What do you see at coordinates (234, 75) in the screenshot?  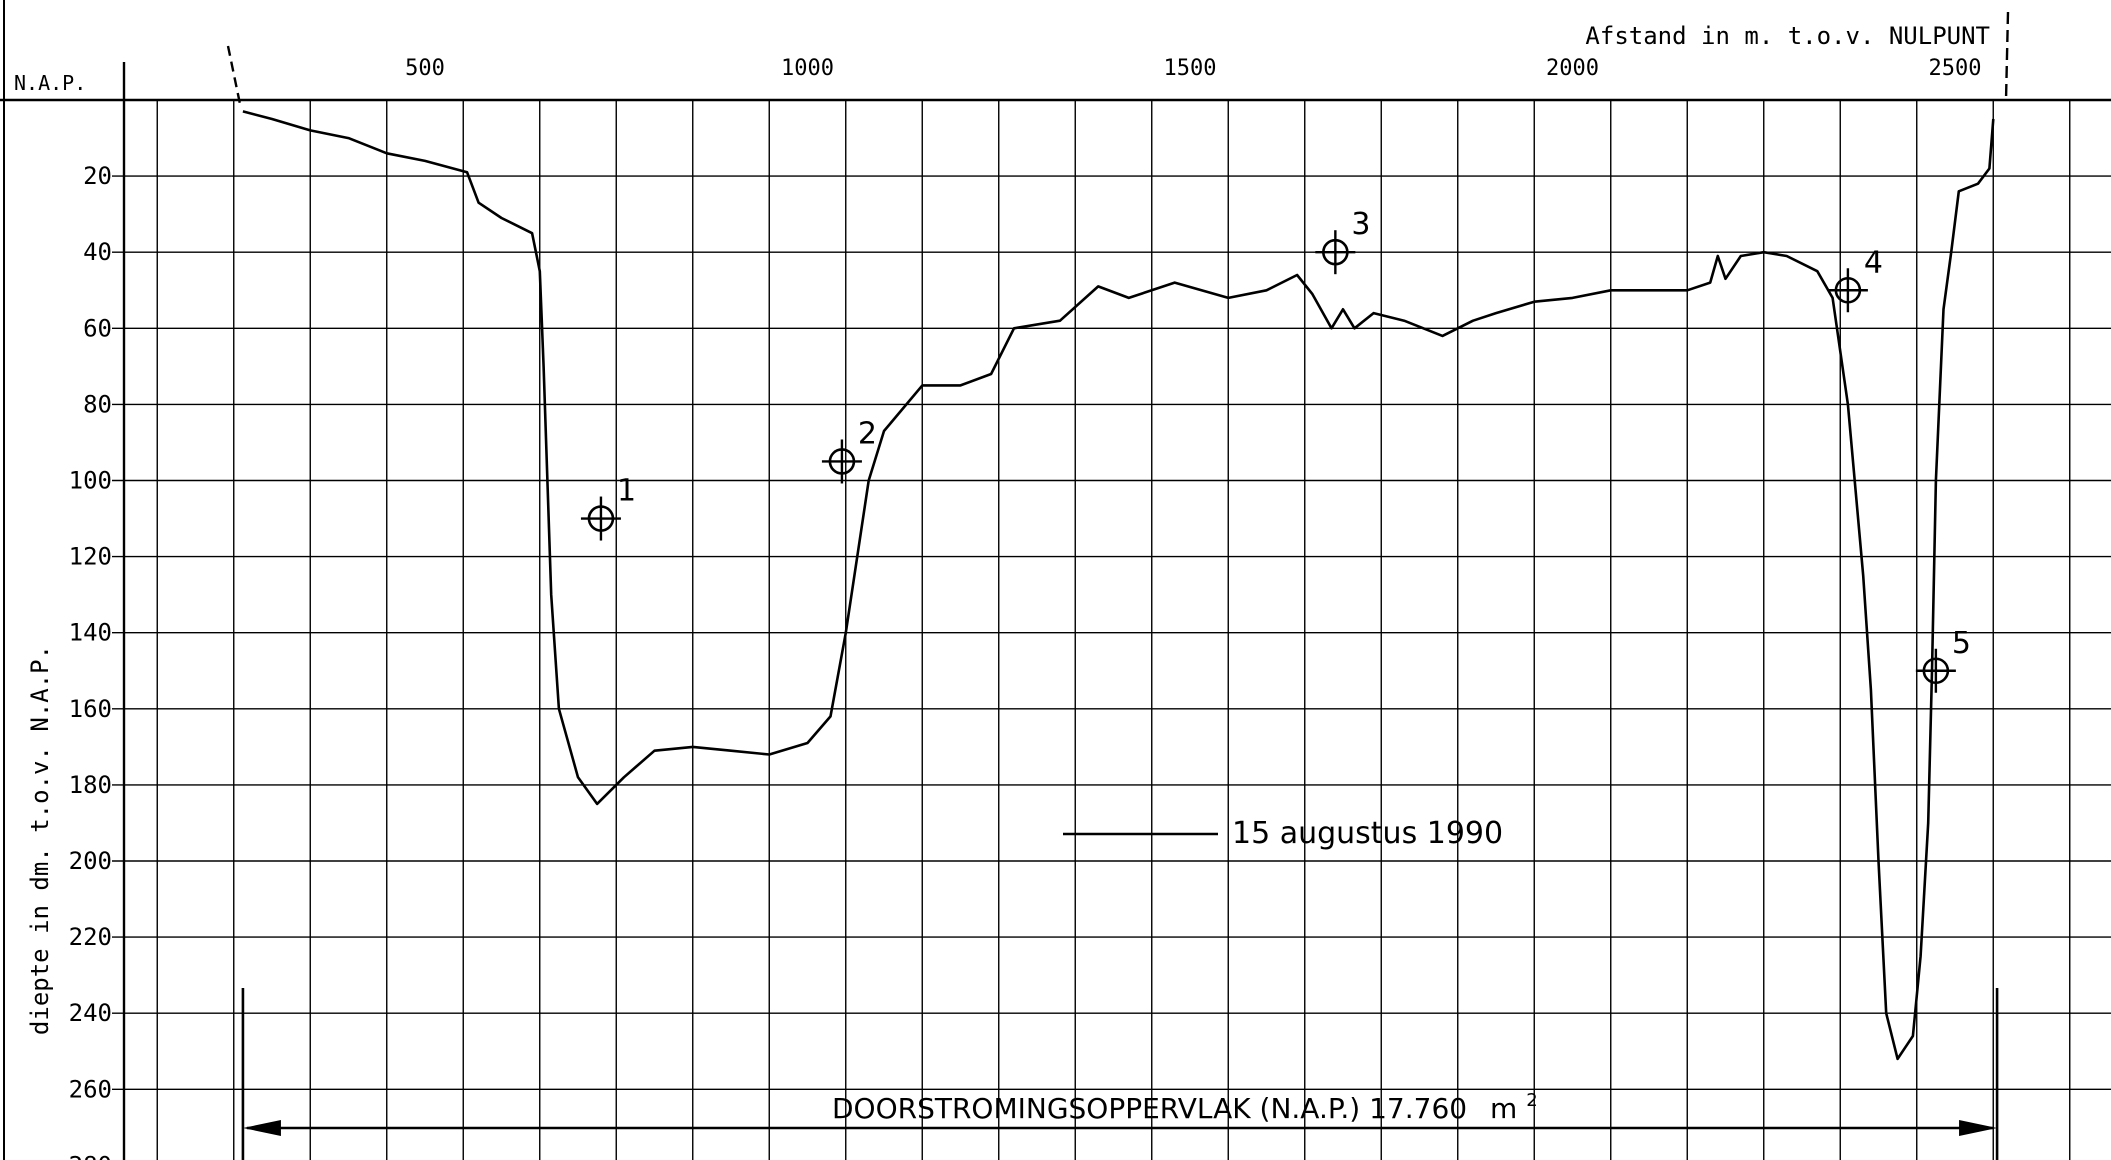 I see `left-boundary-dash` at bounding box center [234, 75].